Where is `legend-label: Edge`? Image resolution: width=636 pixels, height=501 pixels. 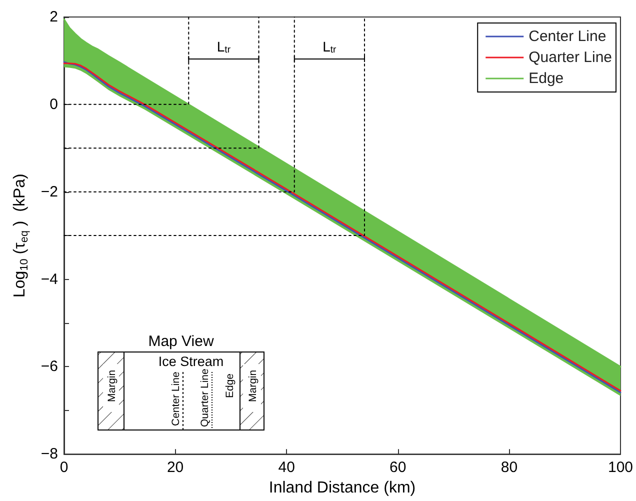
legend-label: Edge is located at coordinates (546, 78).